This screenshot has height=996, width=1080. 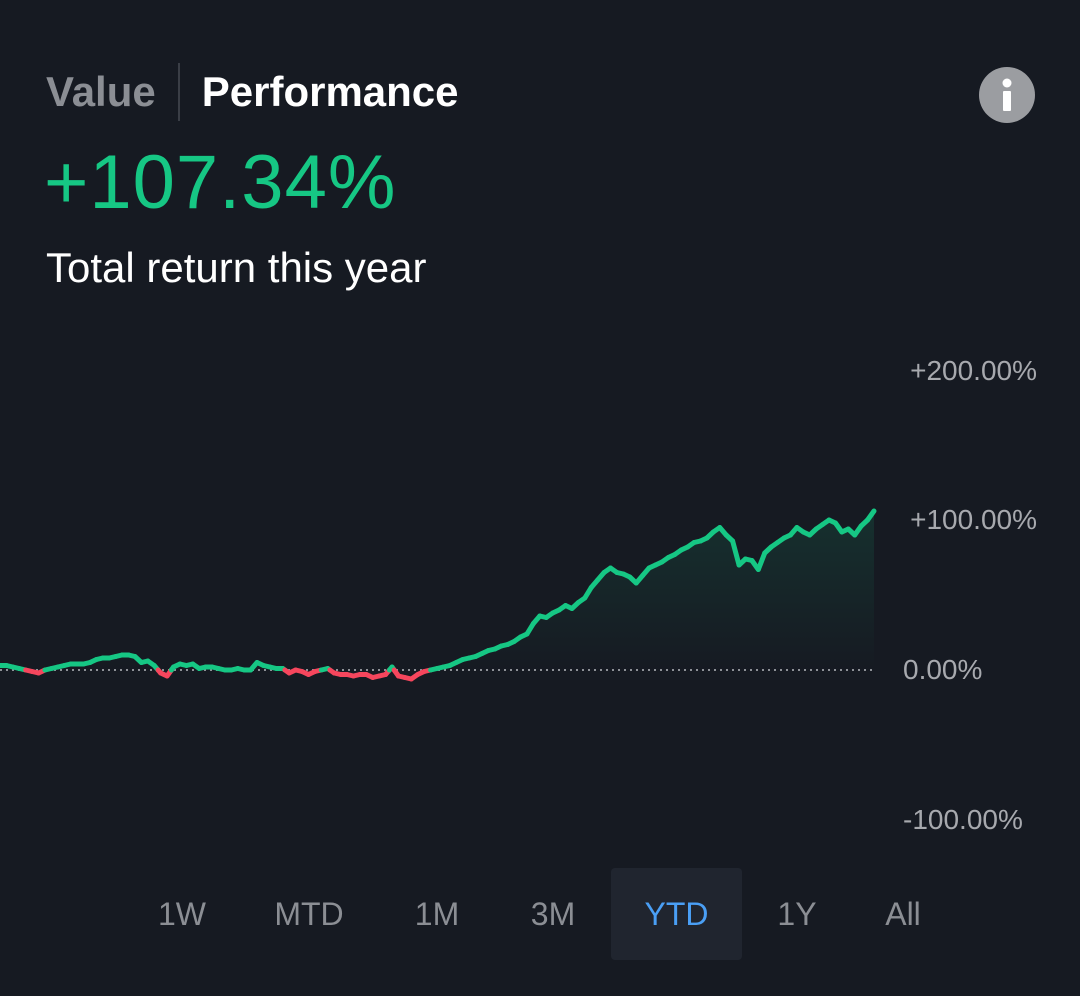 I want to click on y-tick-label: +100.00%, so click(x=973, y=519).